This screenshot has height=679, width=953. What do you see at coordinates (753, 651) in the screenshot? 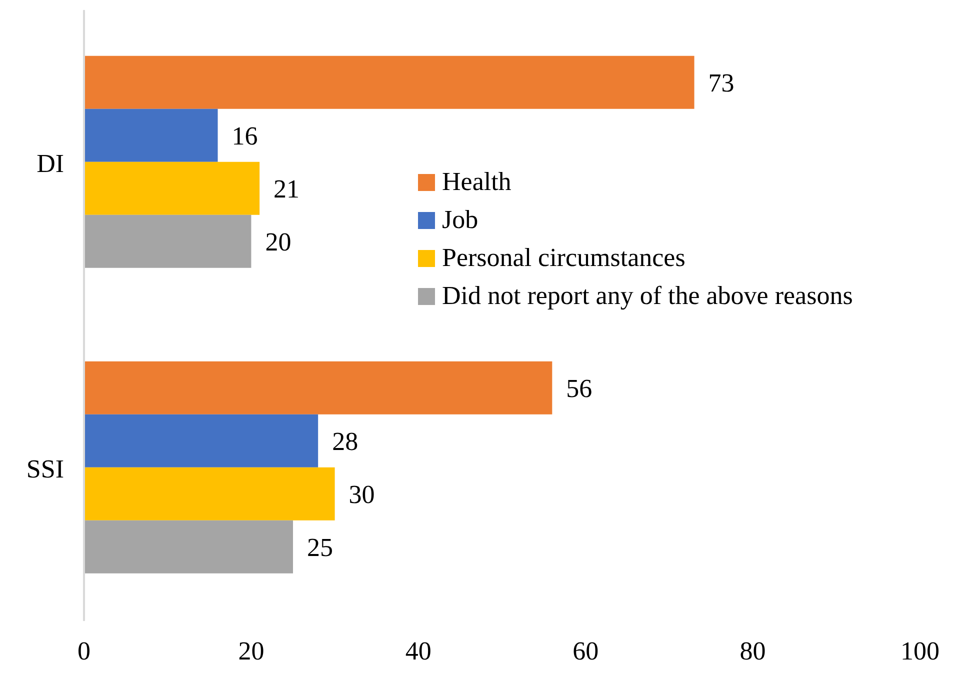
I see `x-tick-label: 80` at bounding box center [753, 651].